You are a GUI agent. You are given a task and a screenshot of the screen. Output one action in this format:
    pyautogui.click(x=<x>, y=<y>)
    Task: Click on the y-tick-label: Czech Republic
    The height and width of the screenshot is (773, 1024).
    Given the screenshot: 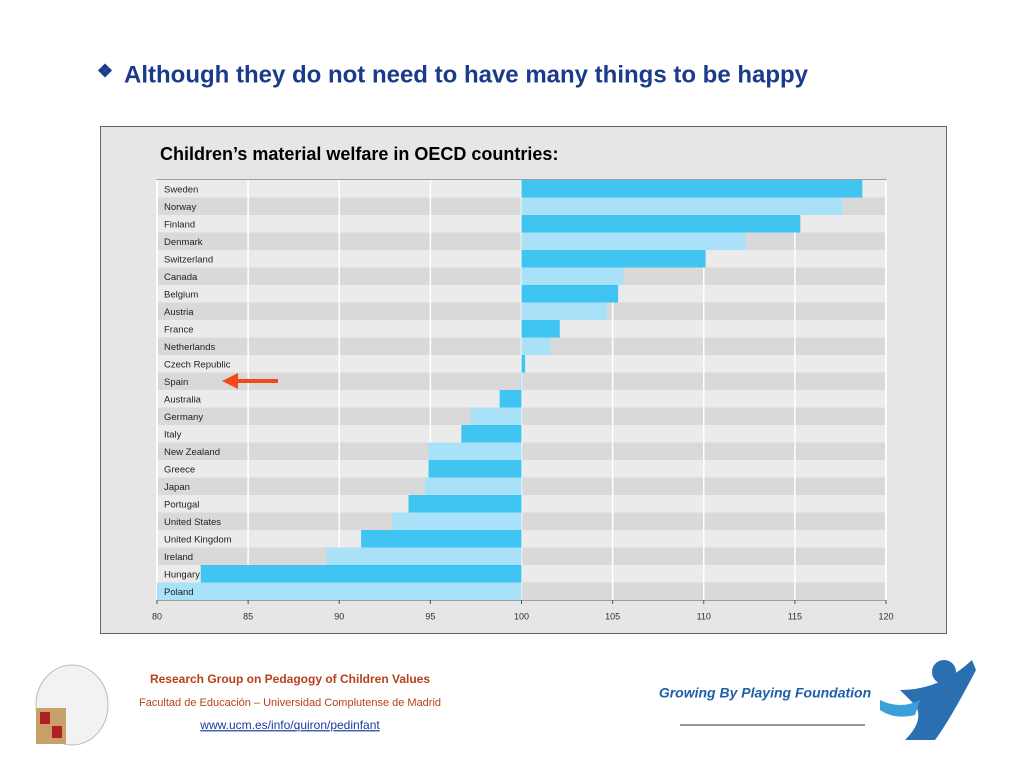 What is the action you would take?
    pyautogui.click(x=197, y=364)
    